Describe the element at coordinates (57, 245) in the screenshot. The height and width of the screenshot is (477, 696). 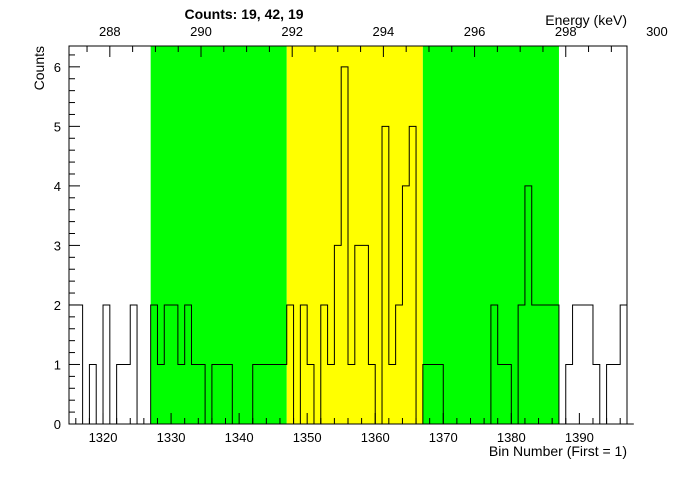
I see `y-tick-label: 3` at that location.